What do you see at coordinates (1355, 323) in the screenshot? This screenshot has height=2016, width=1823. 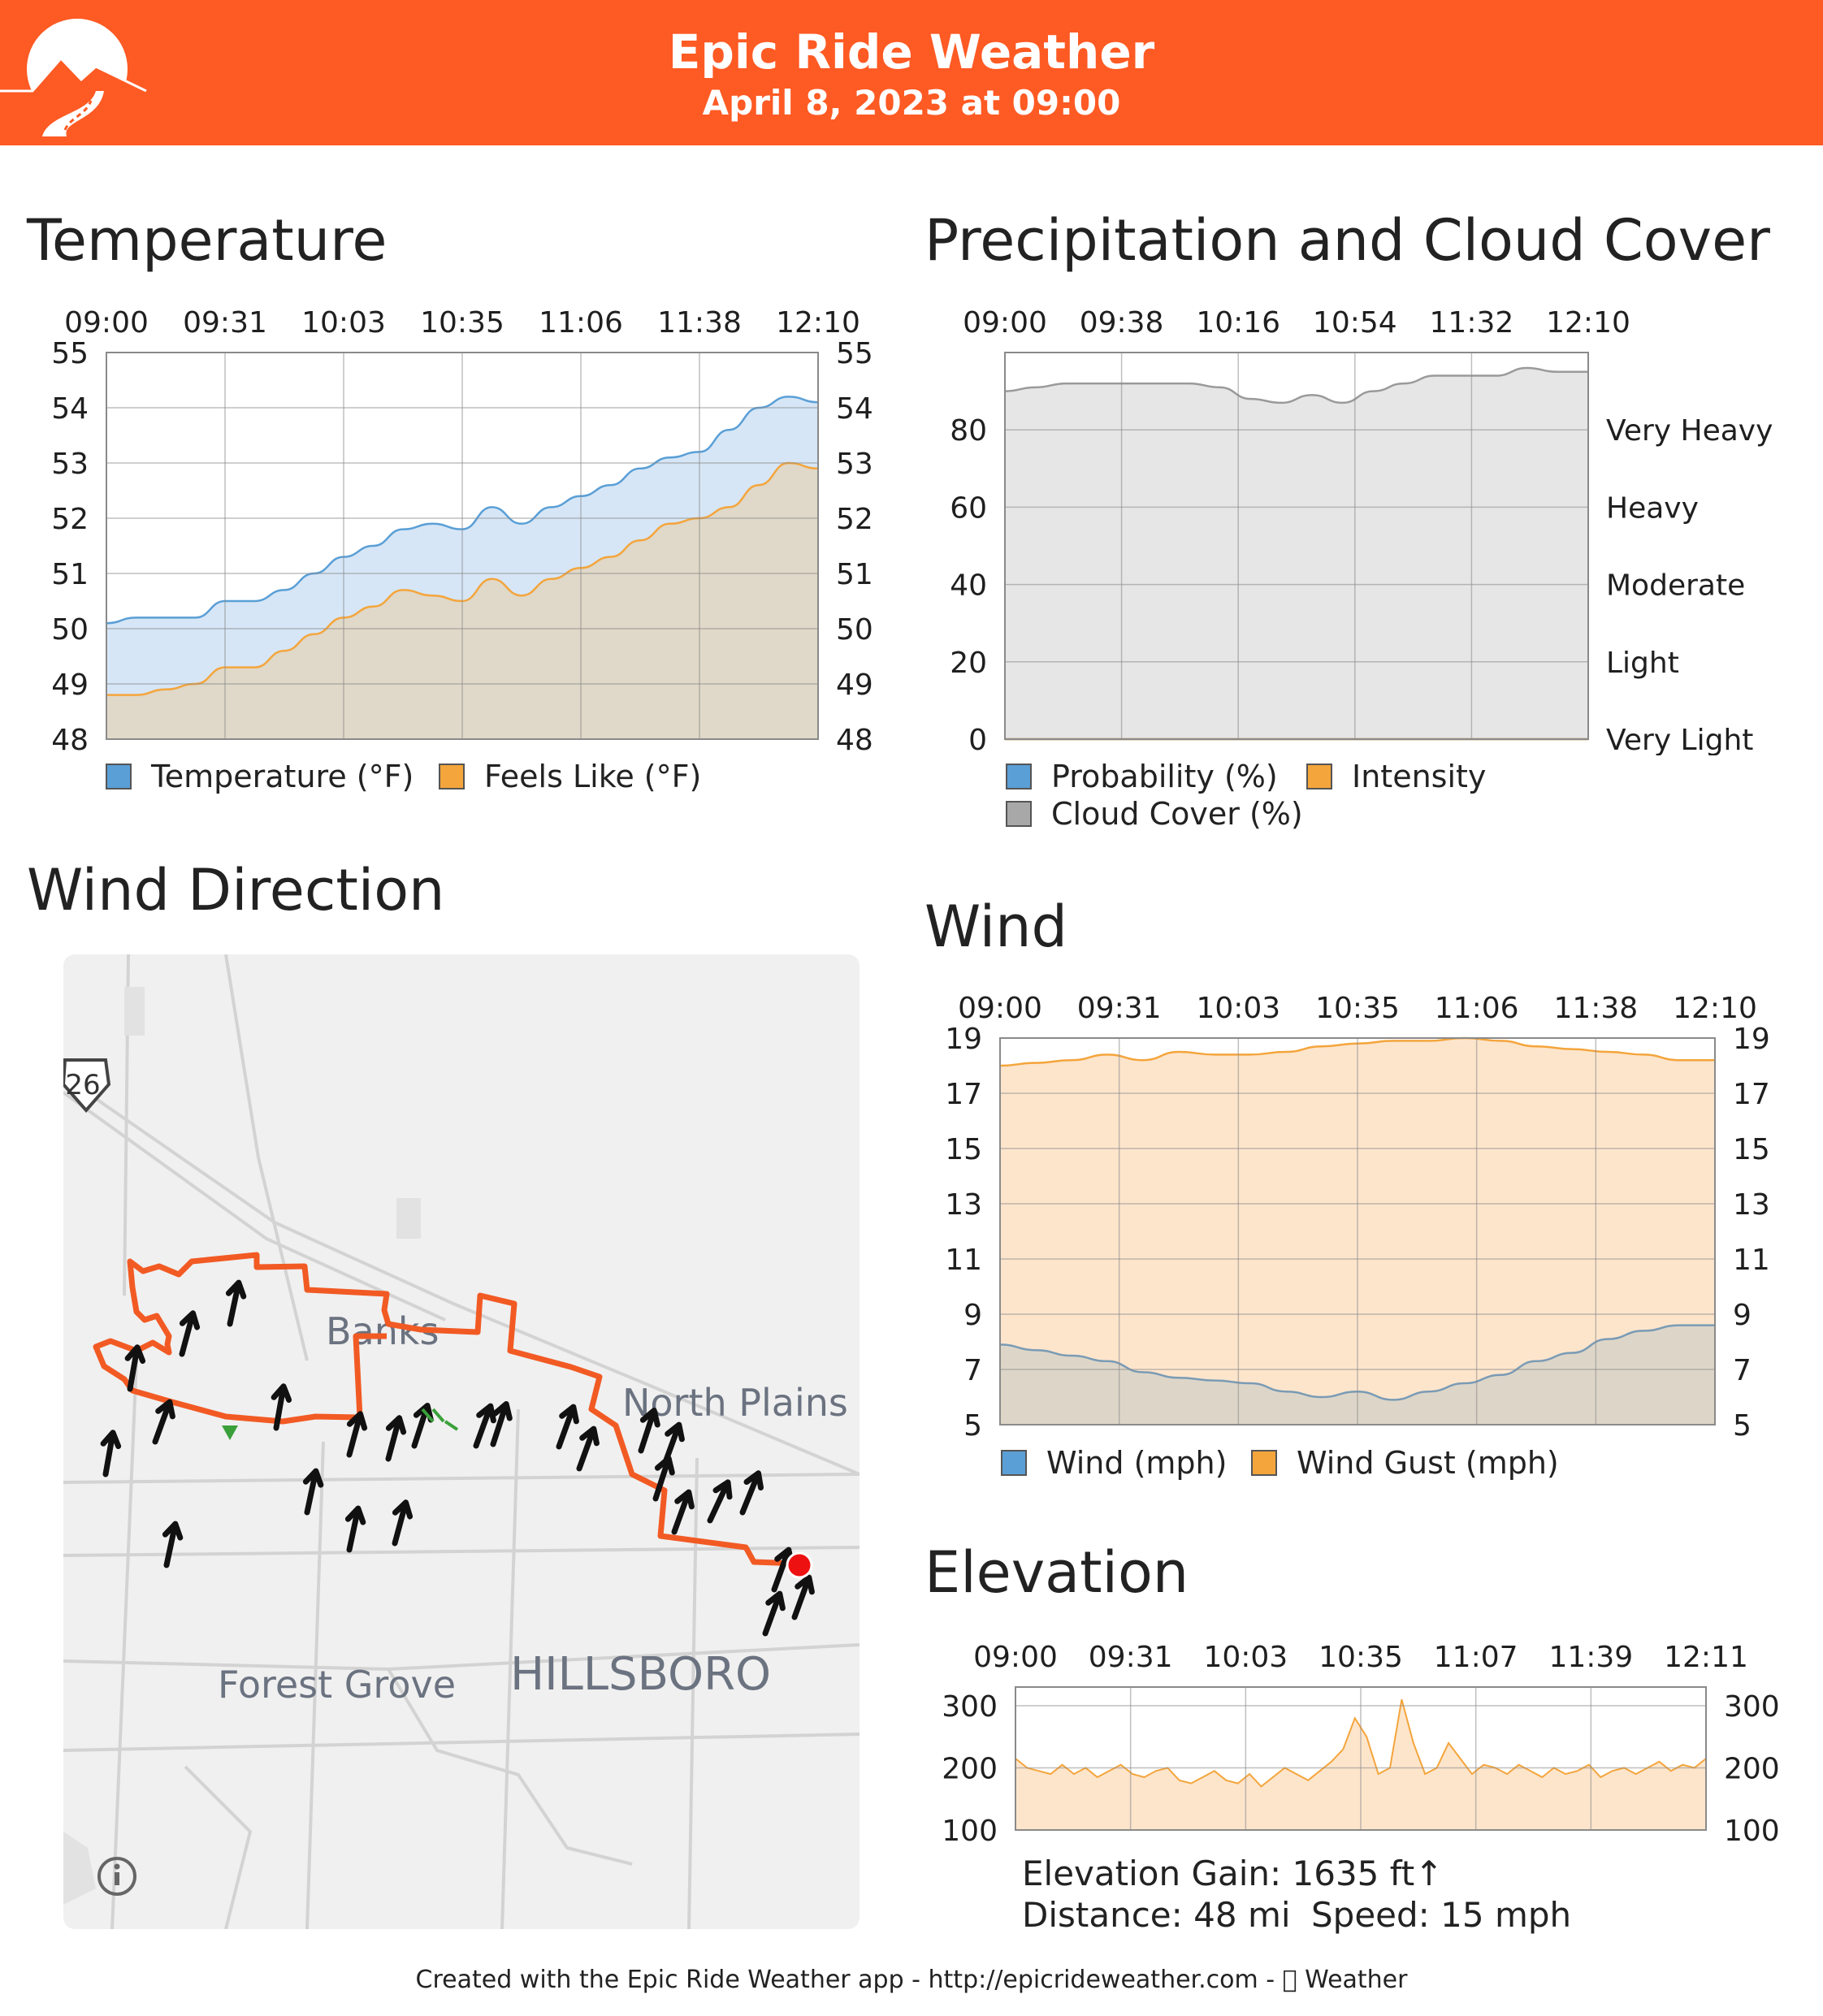 I see `x-tick-label: 10:54` at bounding box center [1355, 323].